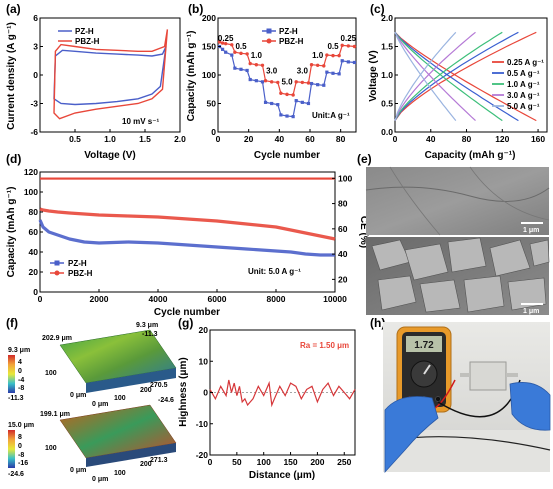 The width and height of the screenshot is (553, 489). What do you see at coordinates (195, 9) in the screenshot?
I see `panel-label-b: (b)` at bounding box center [195, 9].